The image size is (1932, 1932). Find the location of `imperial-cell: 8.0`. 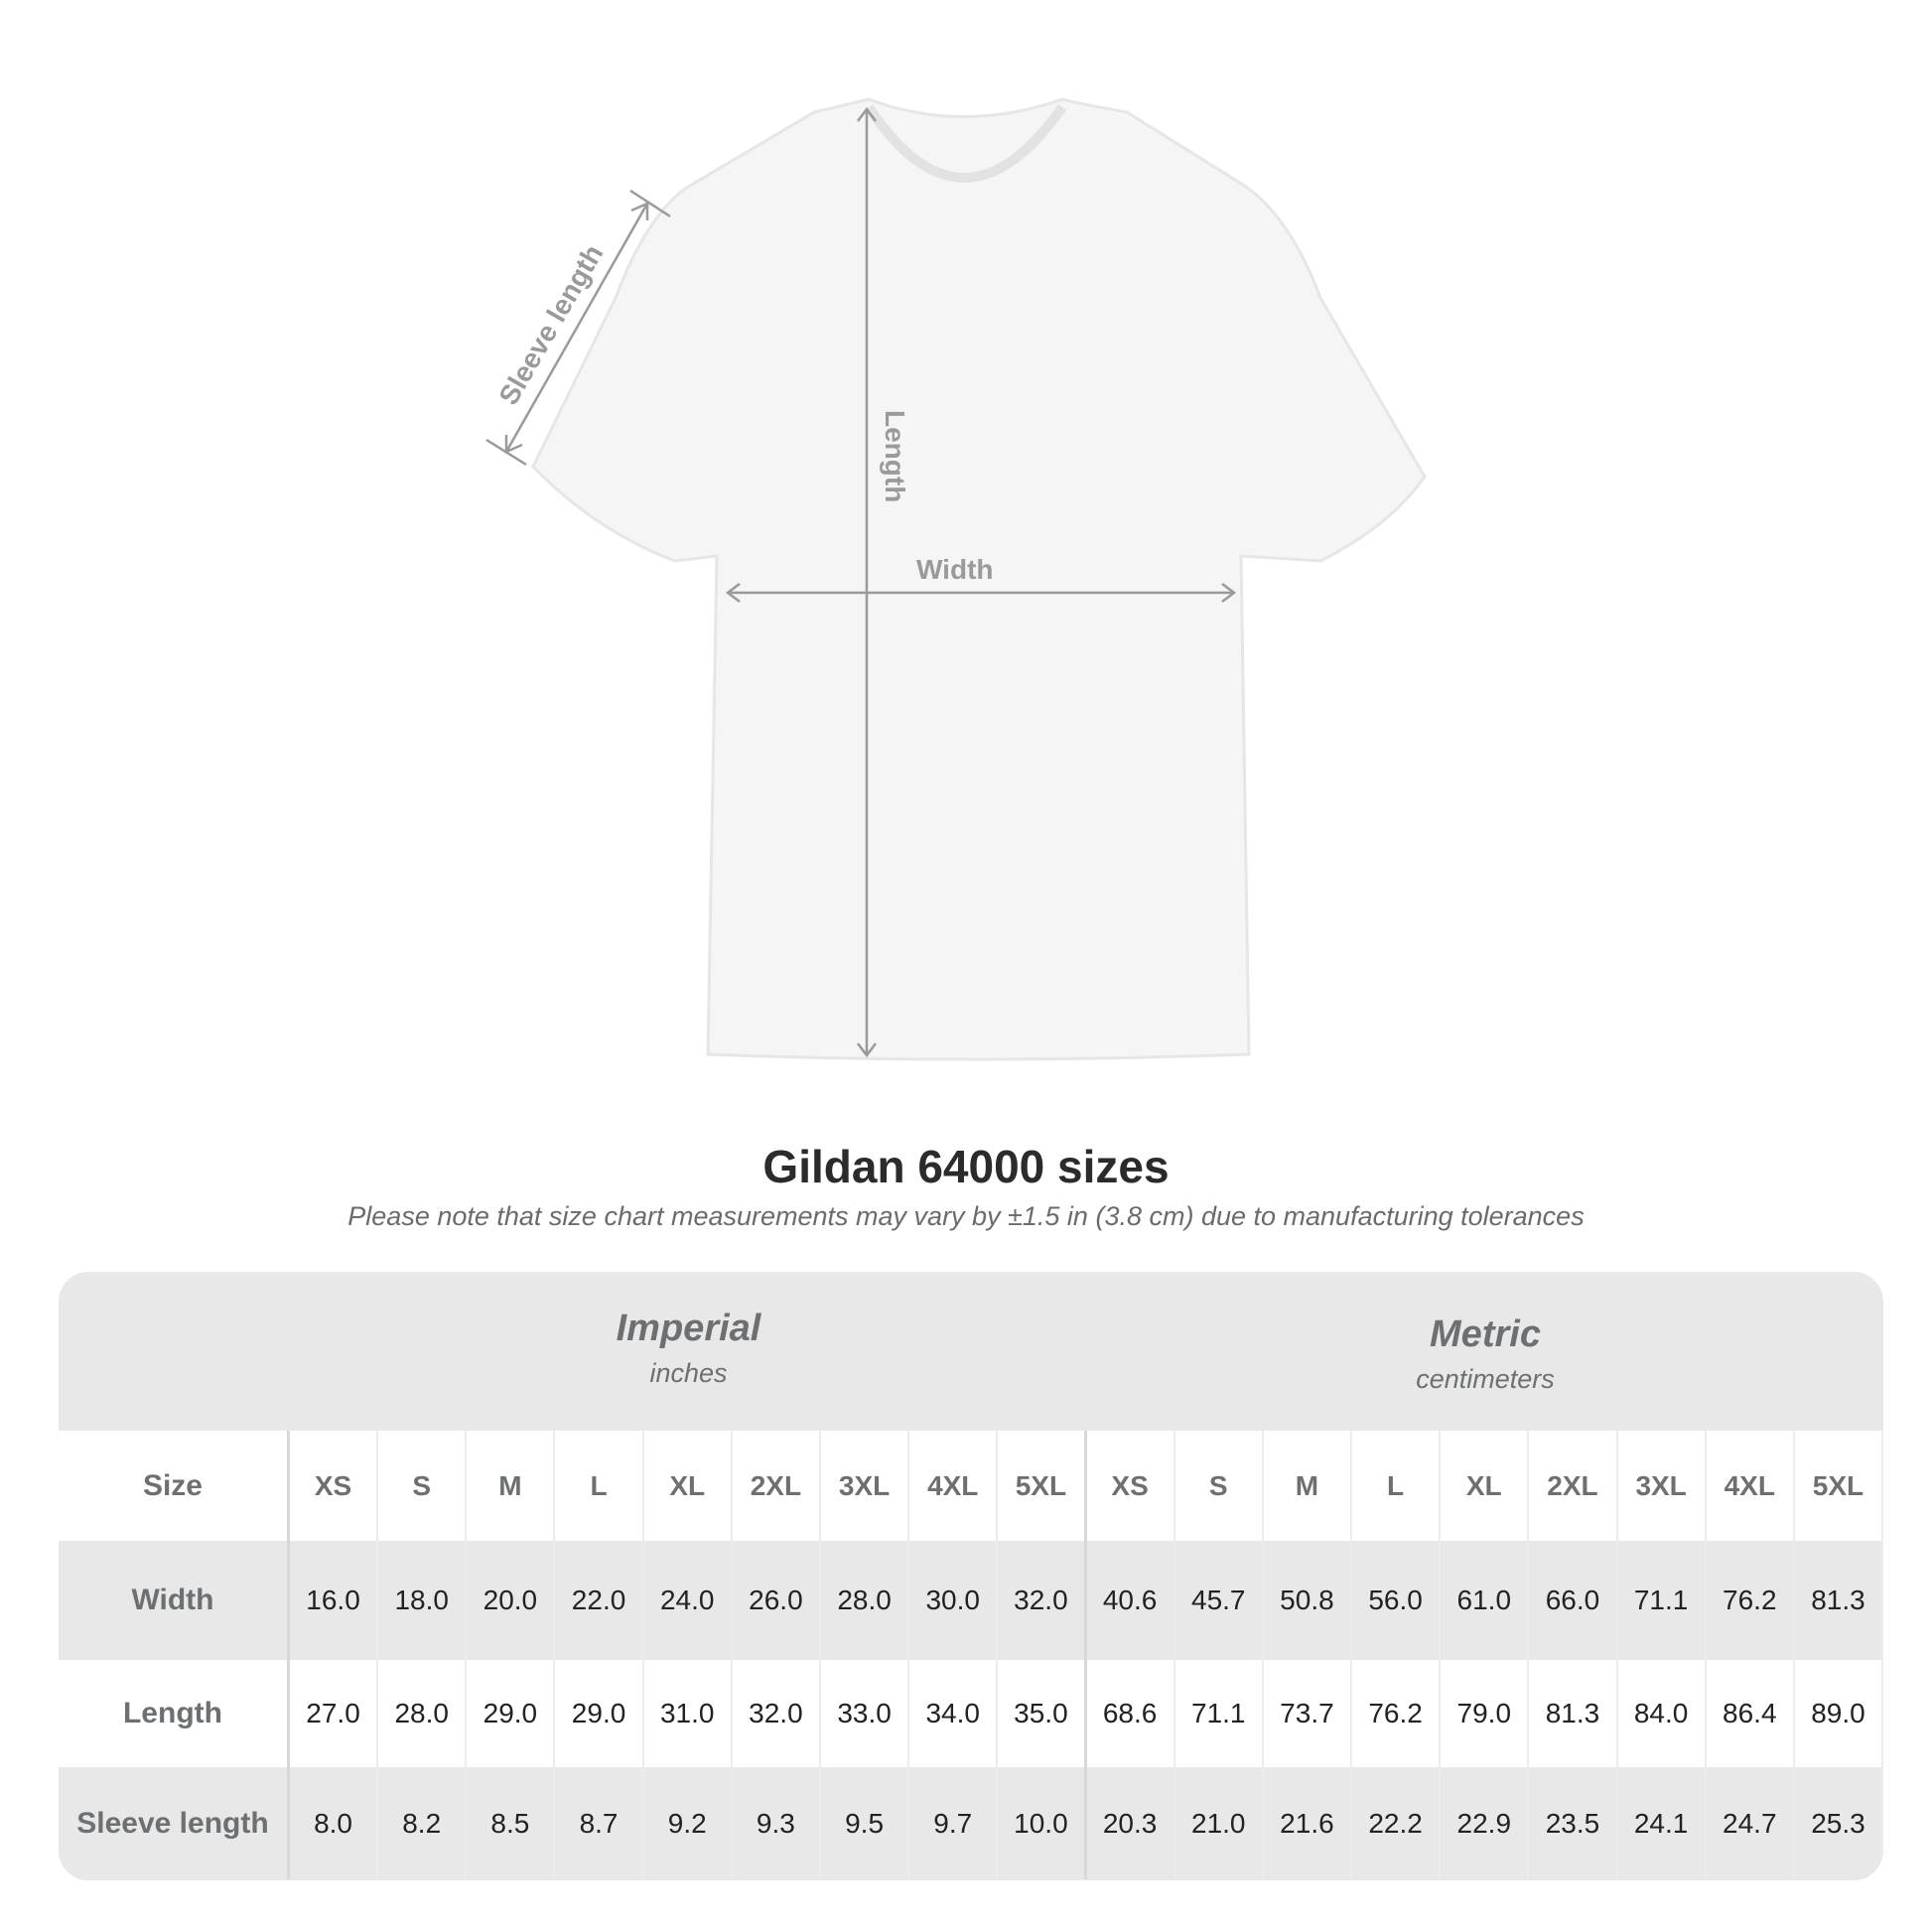

imperial-cell: 8.0 is located at coordinates (334, 1823).